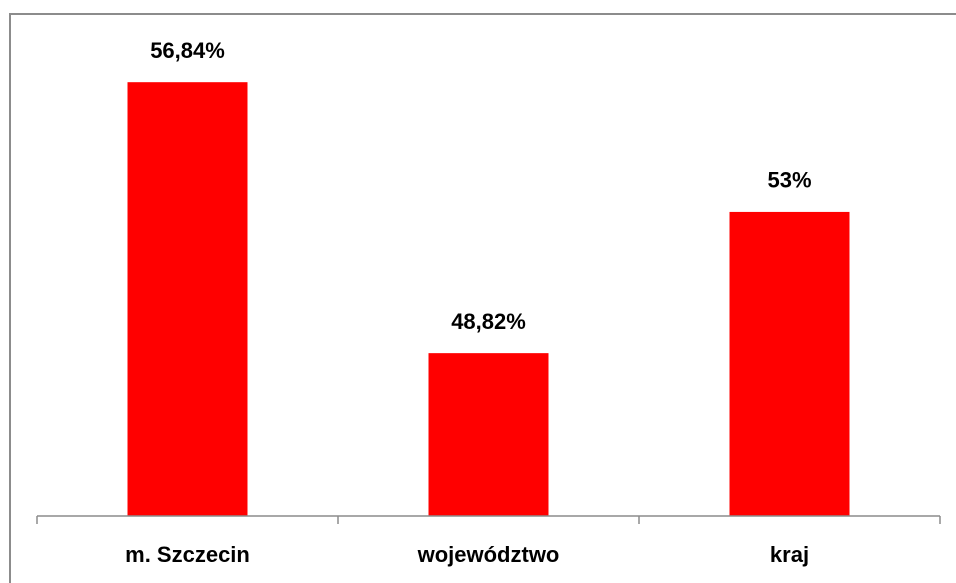  I want to click on data-label: 53%, so click(789, 180).